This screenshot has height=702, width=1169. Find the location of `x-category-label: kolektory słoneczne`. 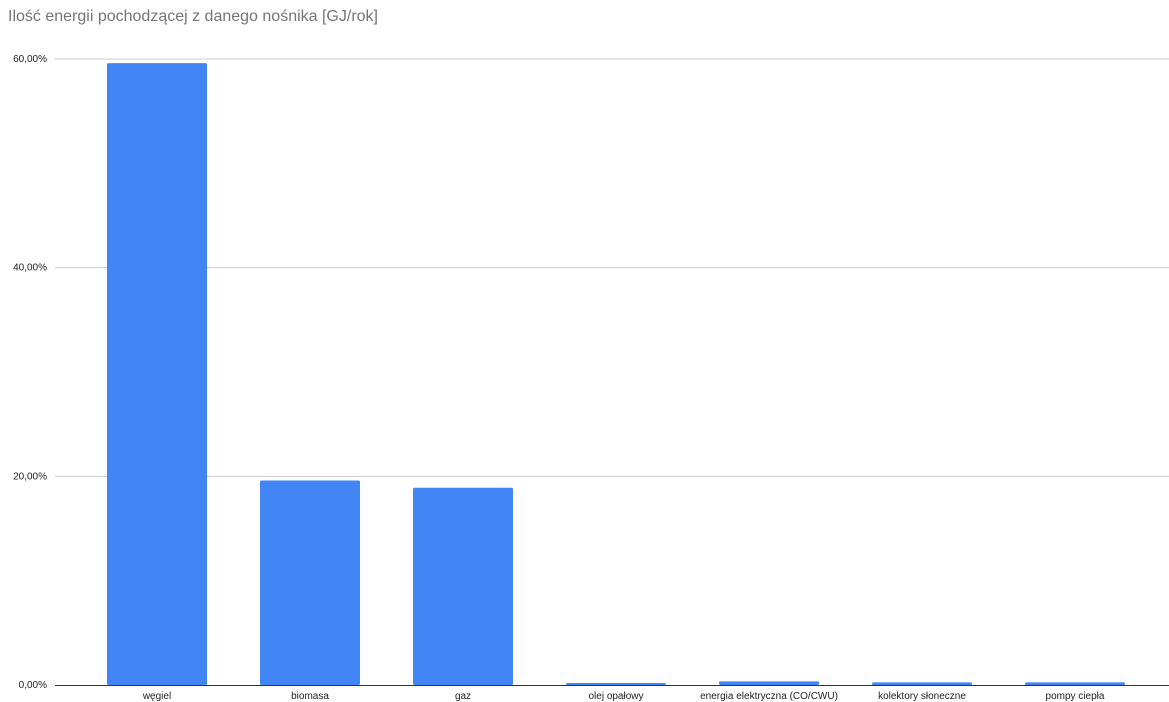

x-category-label: kolektory słoneczne is located at coordinates (922, 696).